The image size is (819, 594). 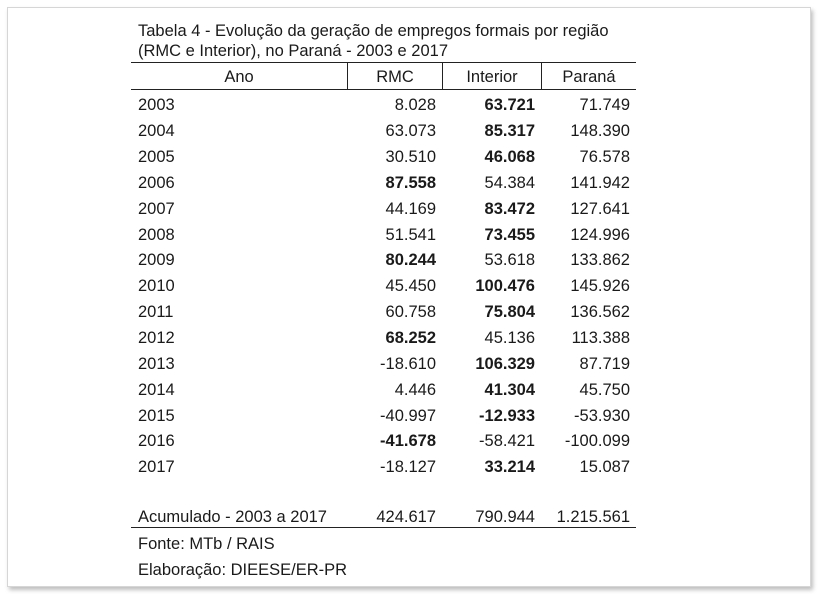 I want to click on cell-interior: 73.455, so click(x=509, y=234).